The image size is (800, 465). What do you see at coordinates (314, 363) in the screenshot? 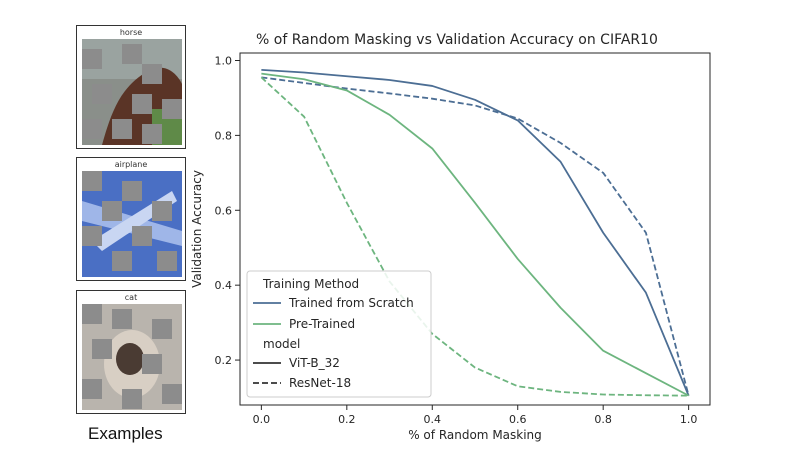
I see `legend-label-vit: ViT-B_32` at bounding box center [314, 363].